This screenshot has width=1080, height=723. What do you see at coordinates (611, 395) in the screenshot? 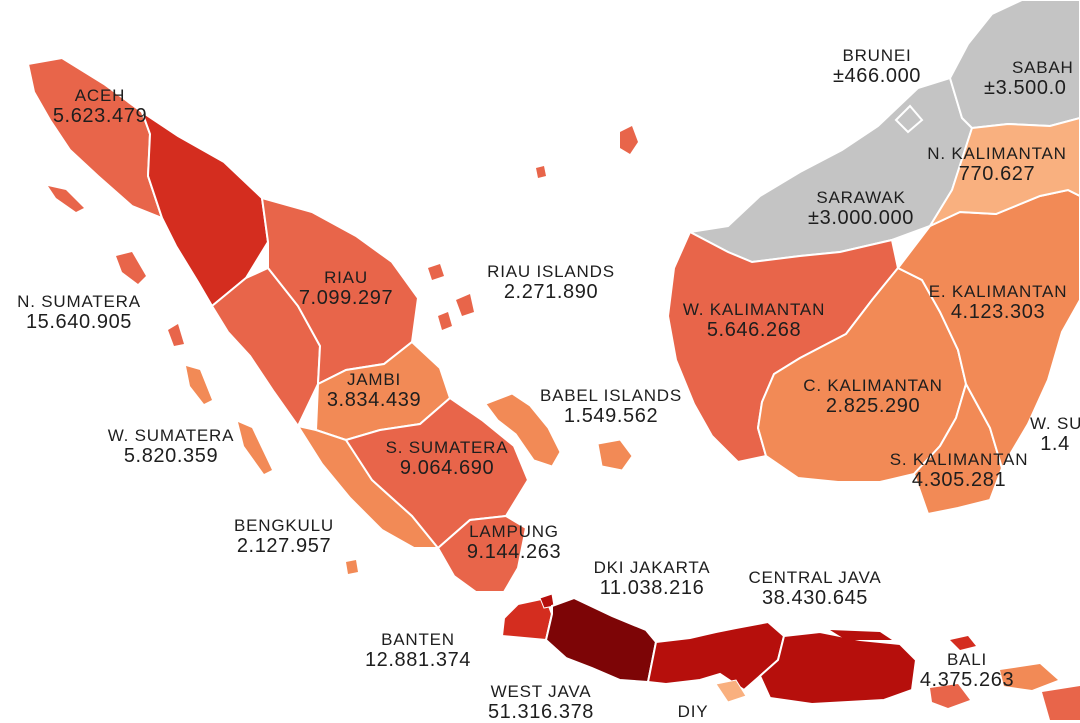
I see `label-babel-islands-name: BABEL ISLANDS` at bounding box center [611, 395].